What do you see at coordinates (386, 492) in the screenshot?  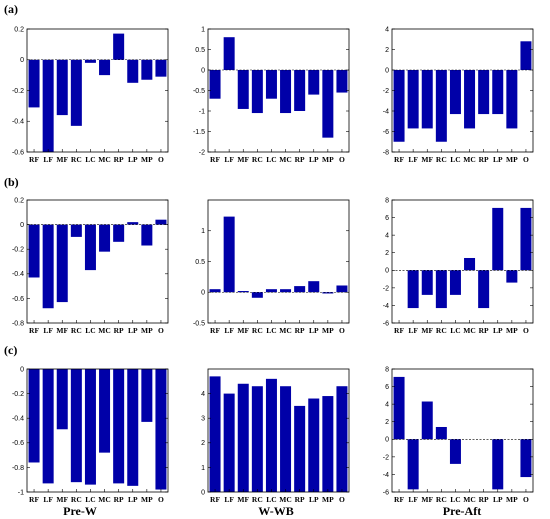 I see `y-tick-label: -6` at bounding box center [386, 492].